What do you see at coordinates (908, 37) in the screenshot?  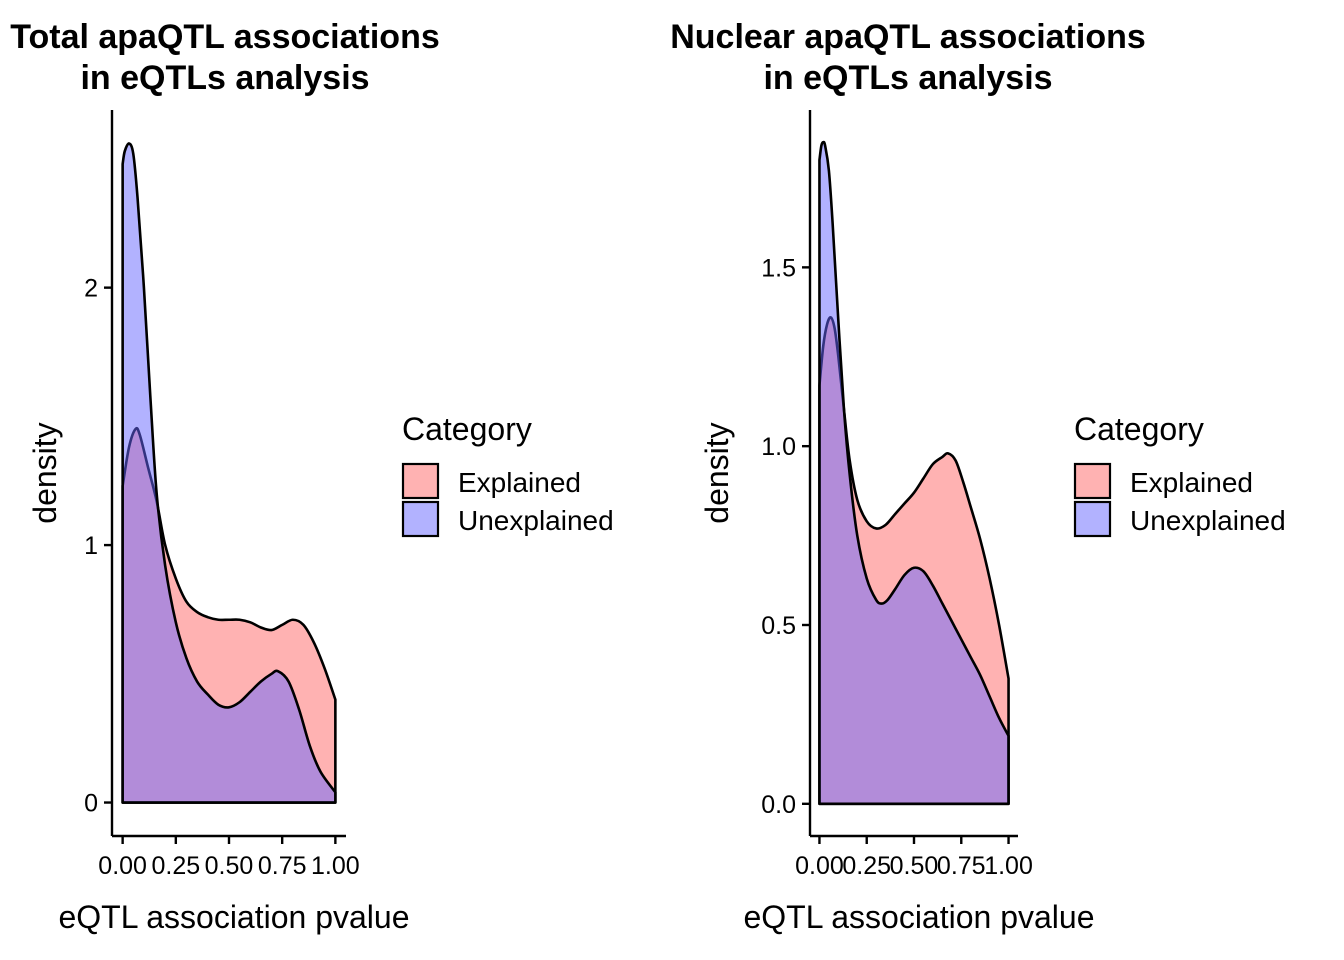 I see `chart-title-line: Nuclear apaQTL associations` at bounding box center [908, 37].